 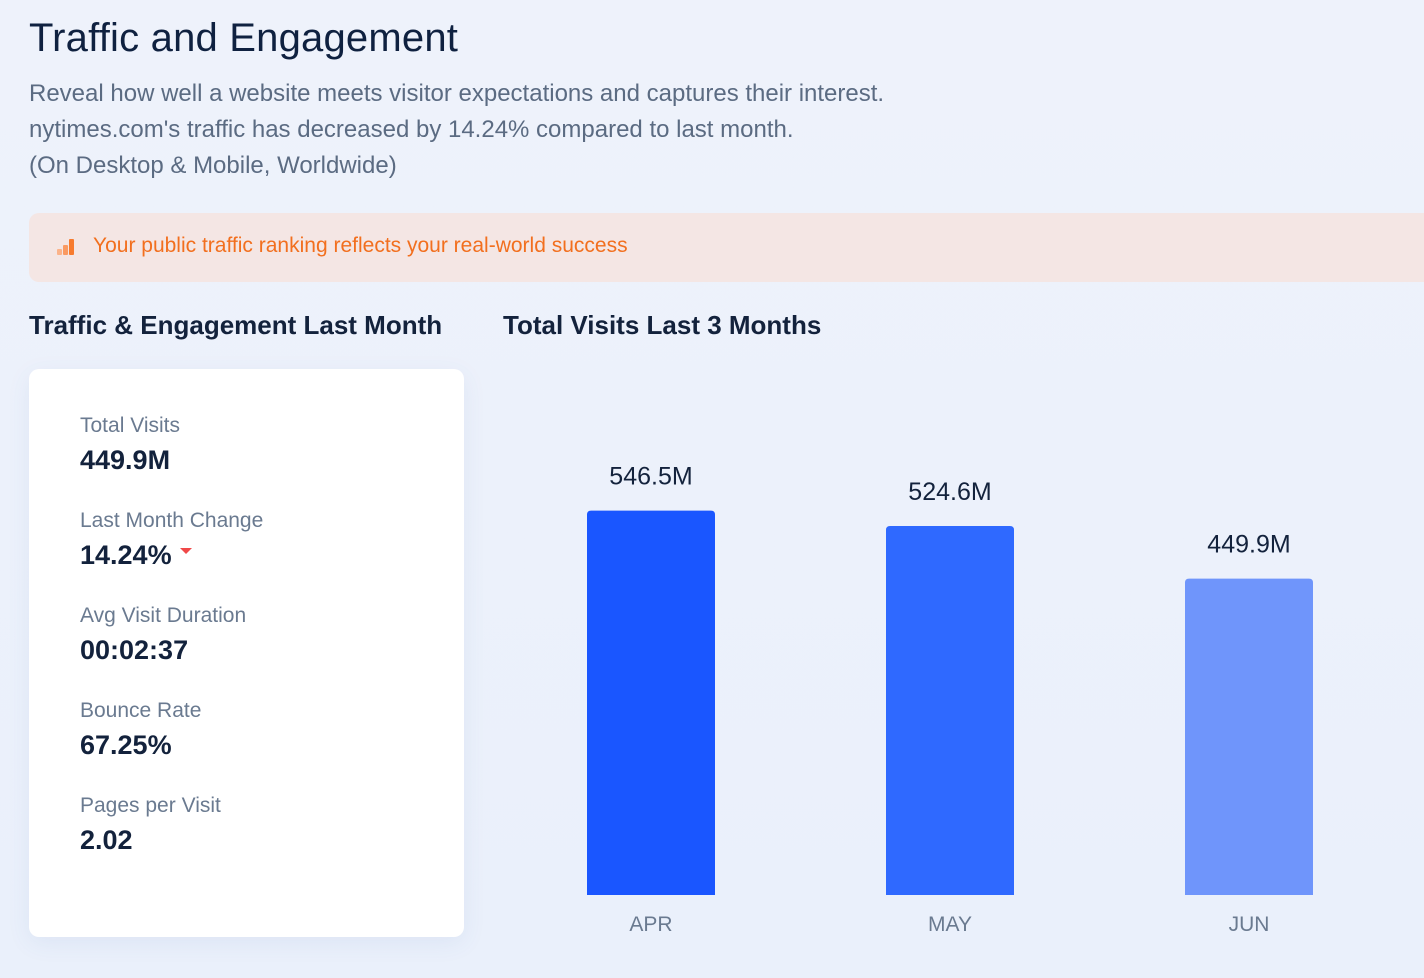 What do you see at coordinates (66, 247) in the screenshot?
I see `bar-chart-icon` at bounding box center [66, 247].